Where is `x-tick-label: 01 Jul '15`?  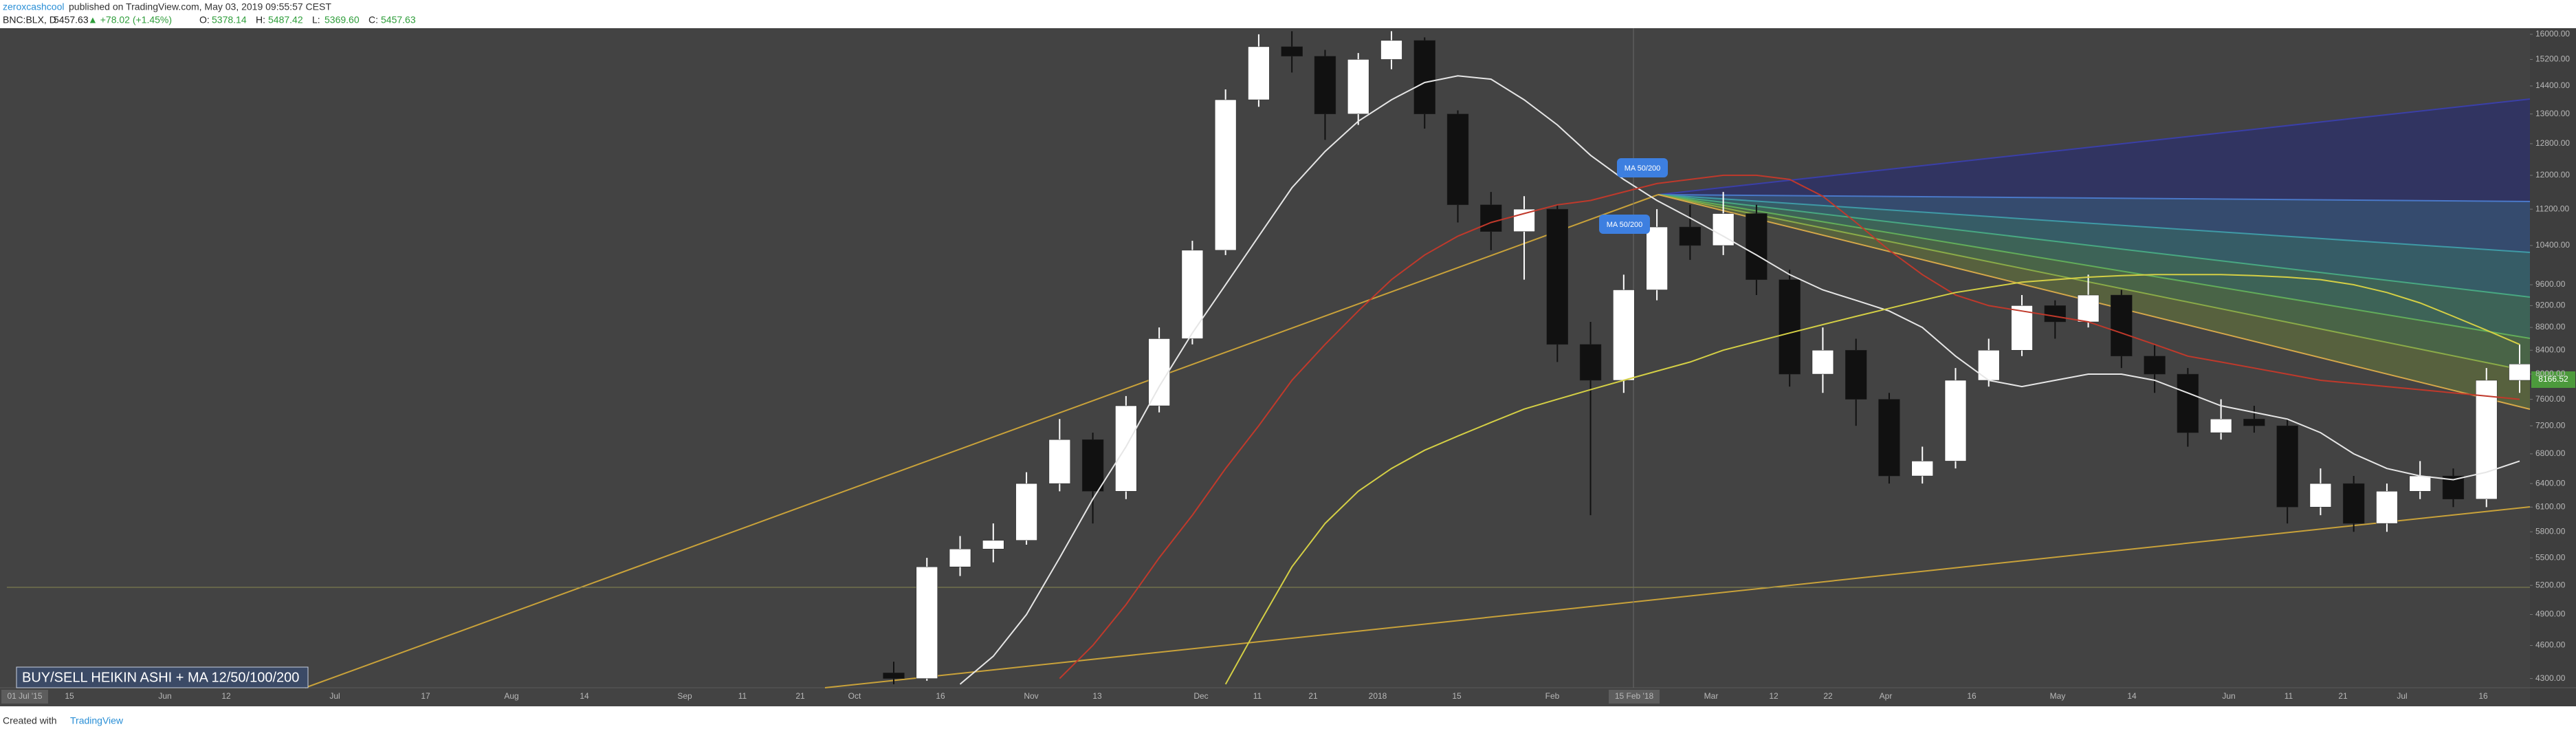
x-tick-label: 01 Jul '15 is located at coordinates (25, 696).